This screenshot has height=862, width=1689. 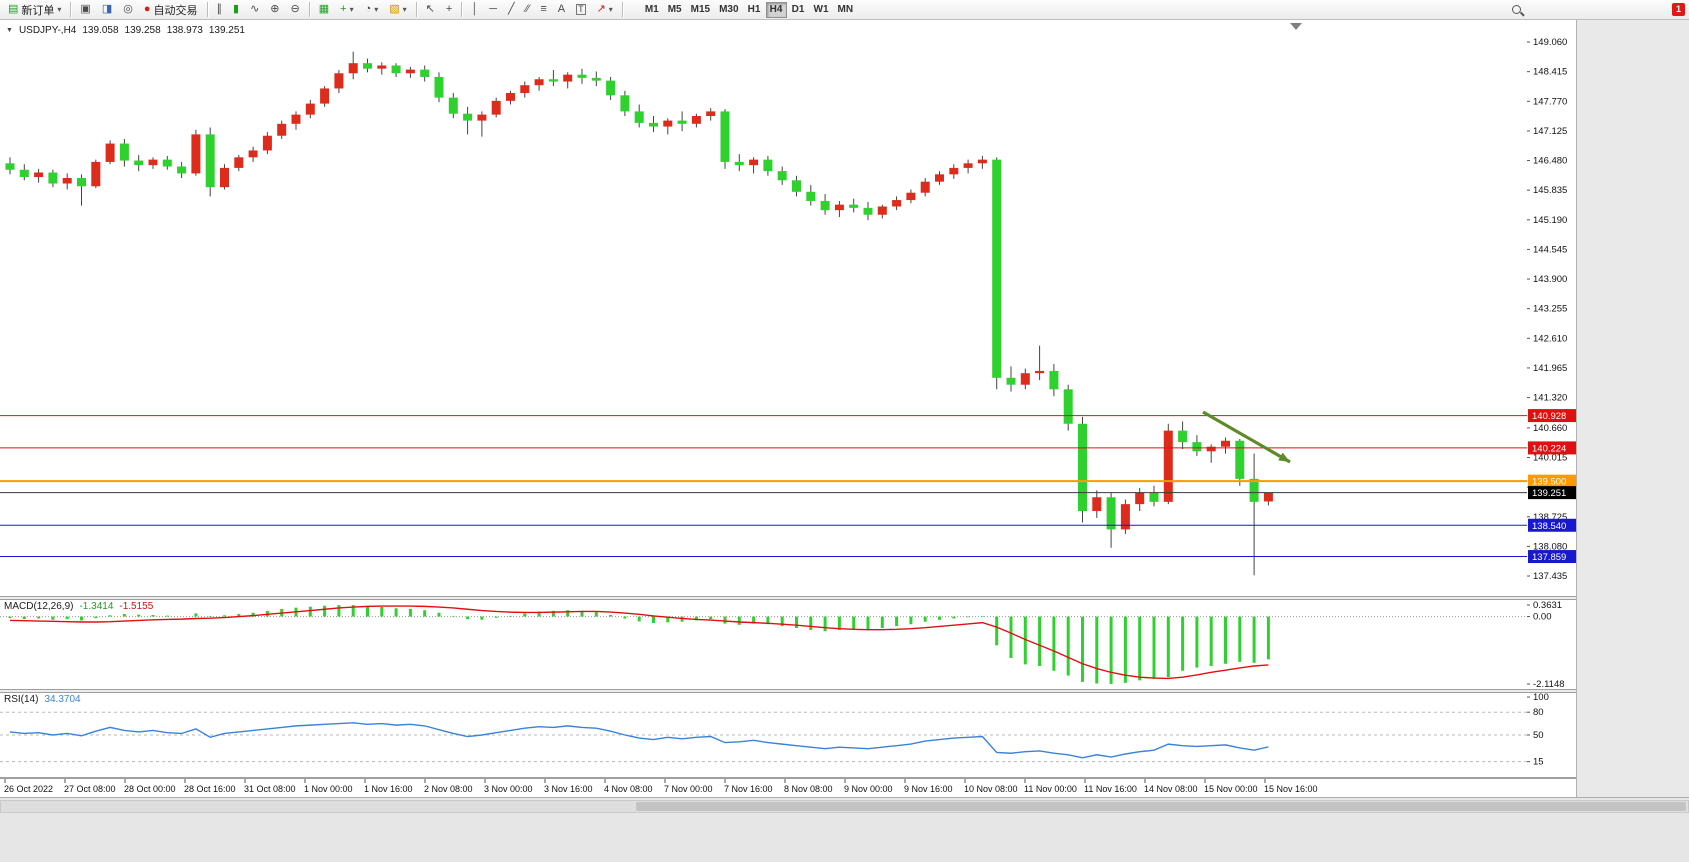 I want to click on timeframe-h4: H4, so click(x=776, y=9).